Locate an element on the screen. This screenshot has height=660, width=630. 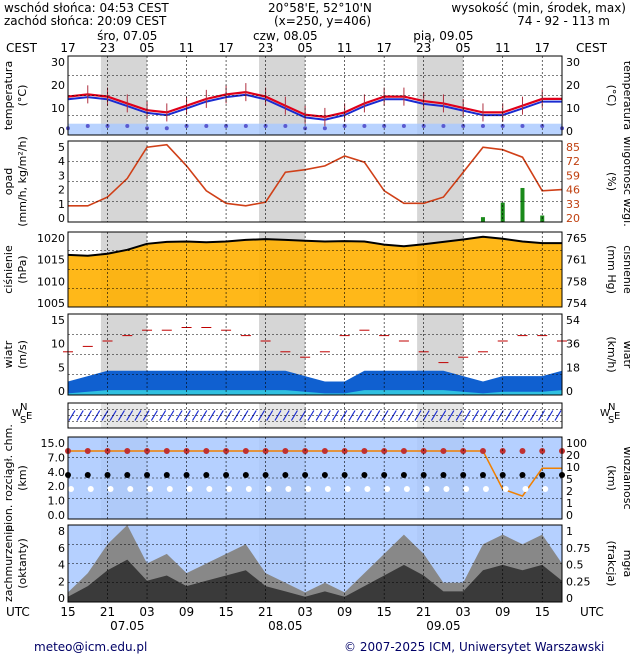
bottom-hour-label: 03 is located at coordinates (304, 612).